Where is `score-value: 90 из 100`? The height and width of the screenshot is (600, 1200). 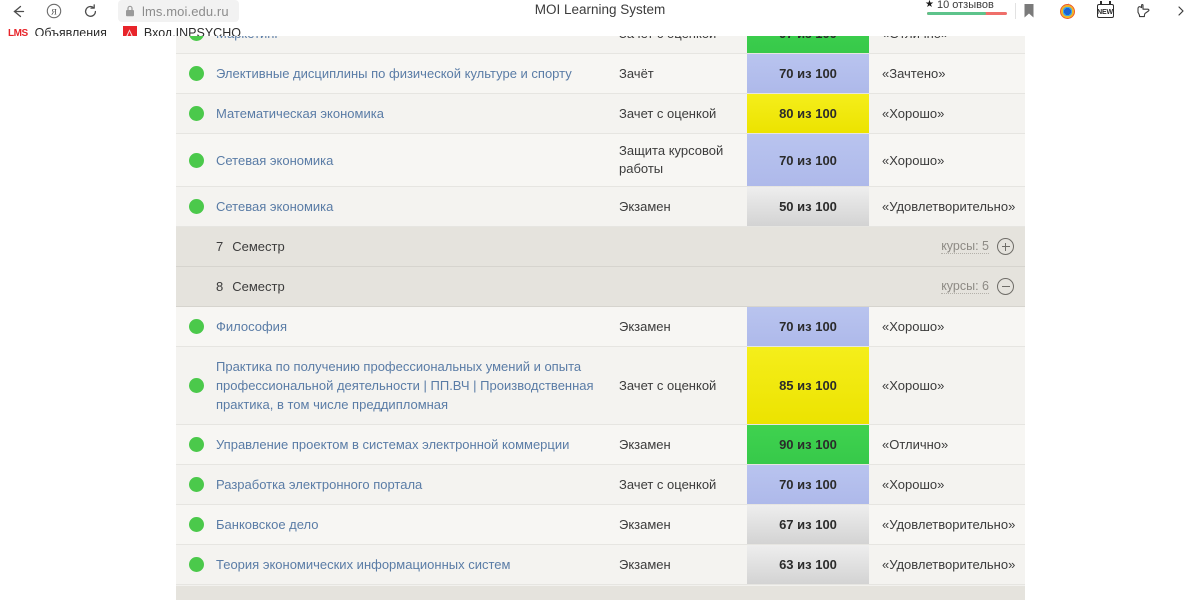 score-value: 90 из 100 is located at coordinates (808, 444).